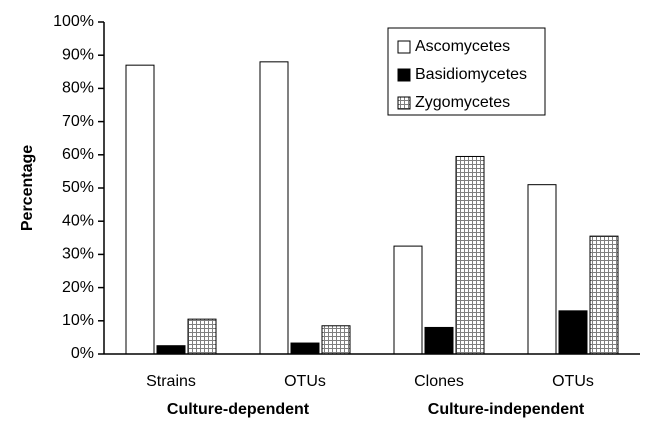 The image size is (646, 423). Describe the element at coordinates (78, 254) in the screenshot. I see `y-tick-label: 30%` at that location.